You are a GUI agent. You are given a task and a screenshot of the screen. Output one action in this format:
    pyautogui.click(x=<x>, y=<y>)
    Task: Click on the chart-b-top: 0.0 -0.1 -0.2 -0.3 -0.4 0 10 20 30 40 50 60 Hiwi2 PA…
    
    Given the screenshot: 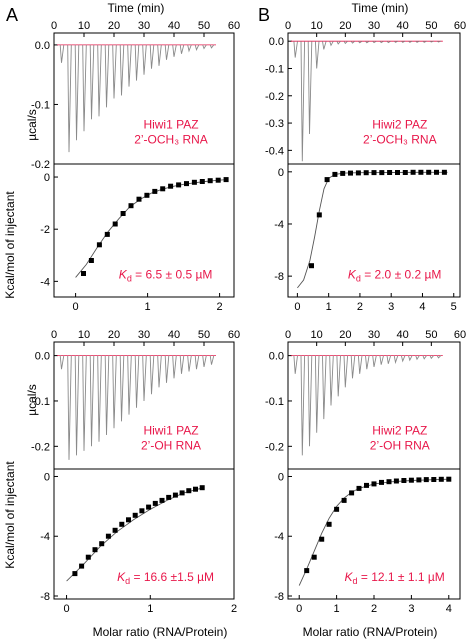 What is the action you would take?
    pyautogui.click(x=365, y=92)
    